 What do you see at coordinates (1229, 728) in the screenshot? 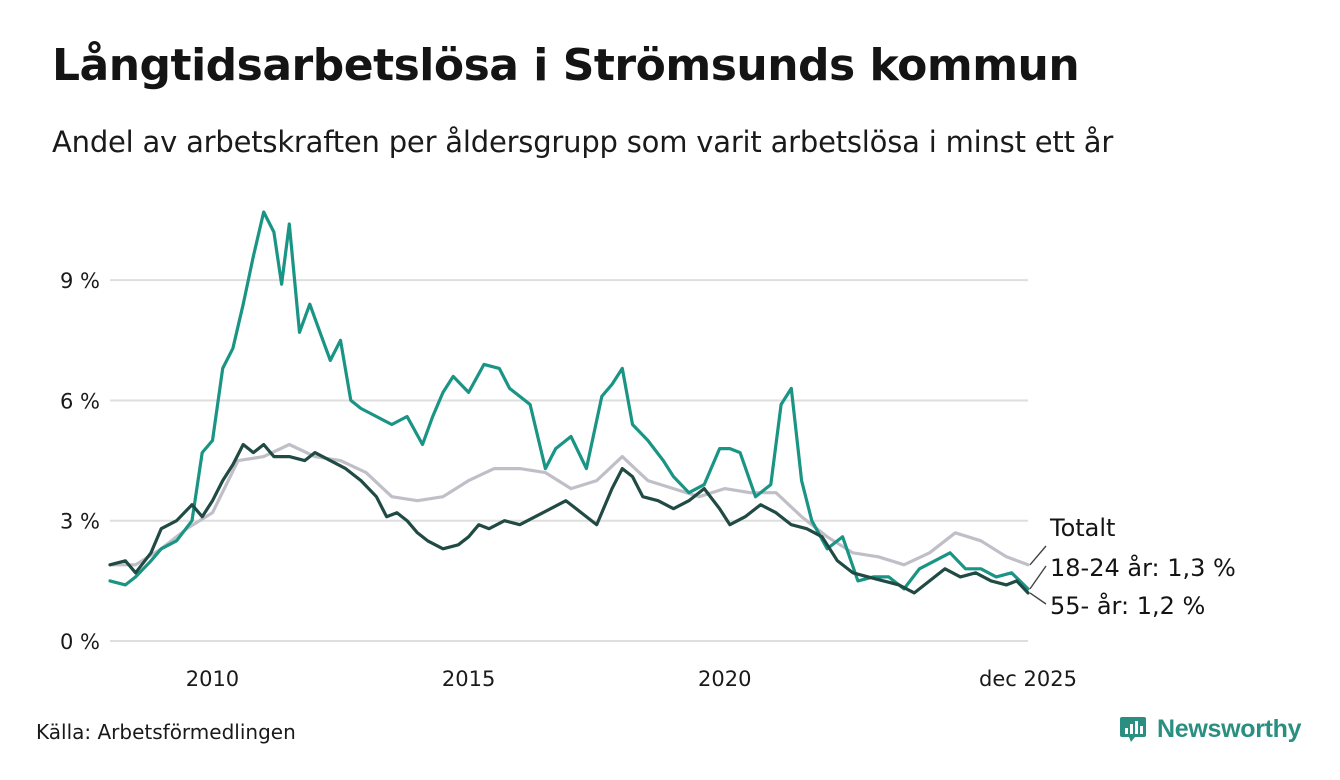
I see `brand-name: Newsworthy` at bounding box center [1229, 728].